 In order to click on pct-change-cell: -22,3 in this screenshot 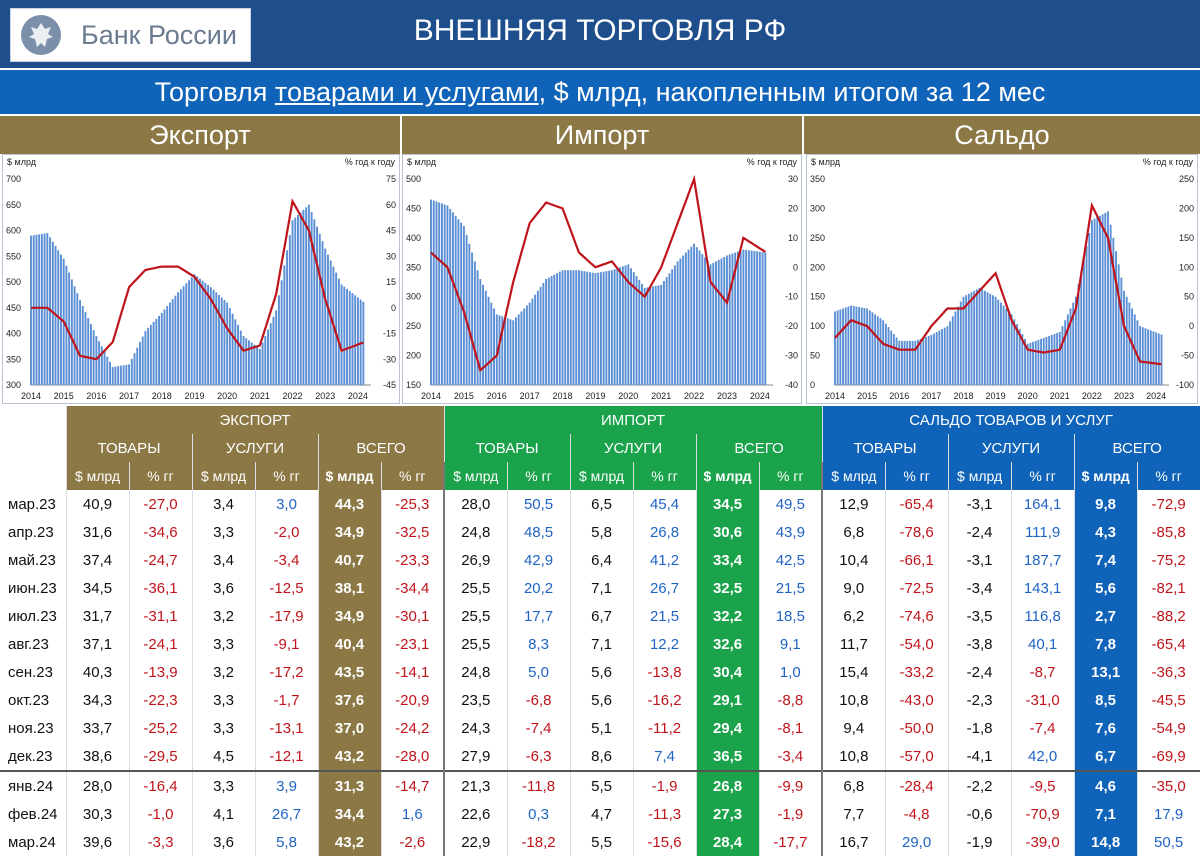, I will do `click(161, 700)`.